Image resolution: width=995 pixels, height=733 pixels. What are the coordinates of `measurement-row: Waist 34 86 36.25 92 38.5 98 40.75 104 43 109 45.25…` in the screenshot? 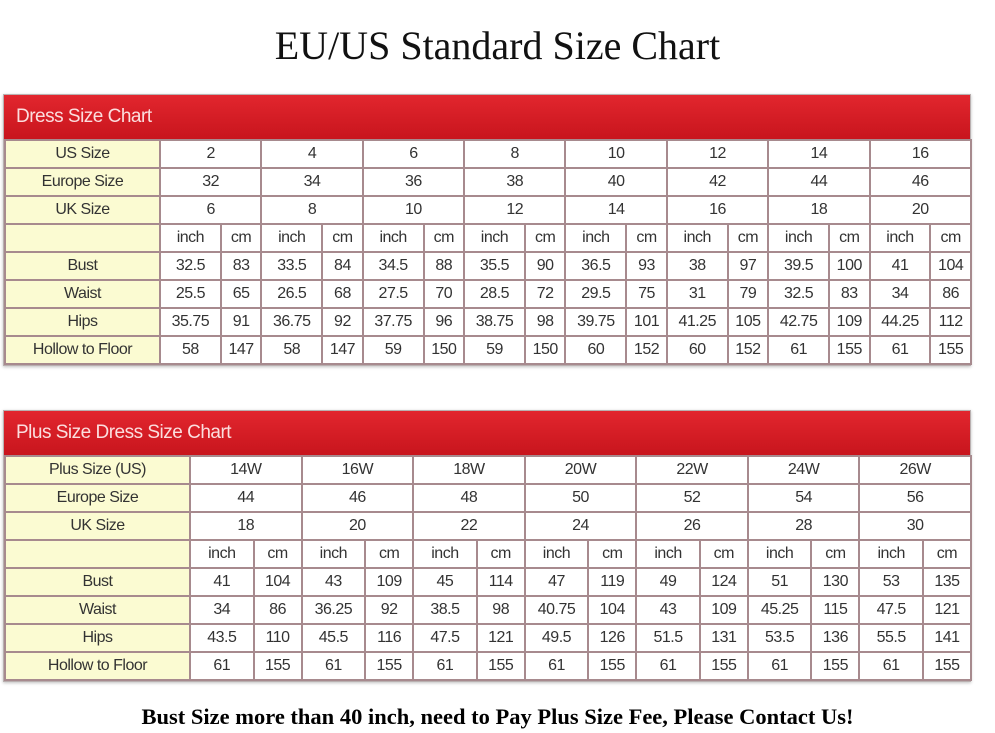 It's located at (488, 610).